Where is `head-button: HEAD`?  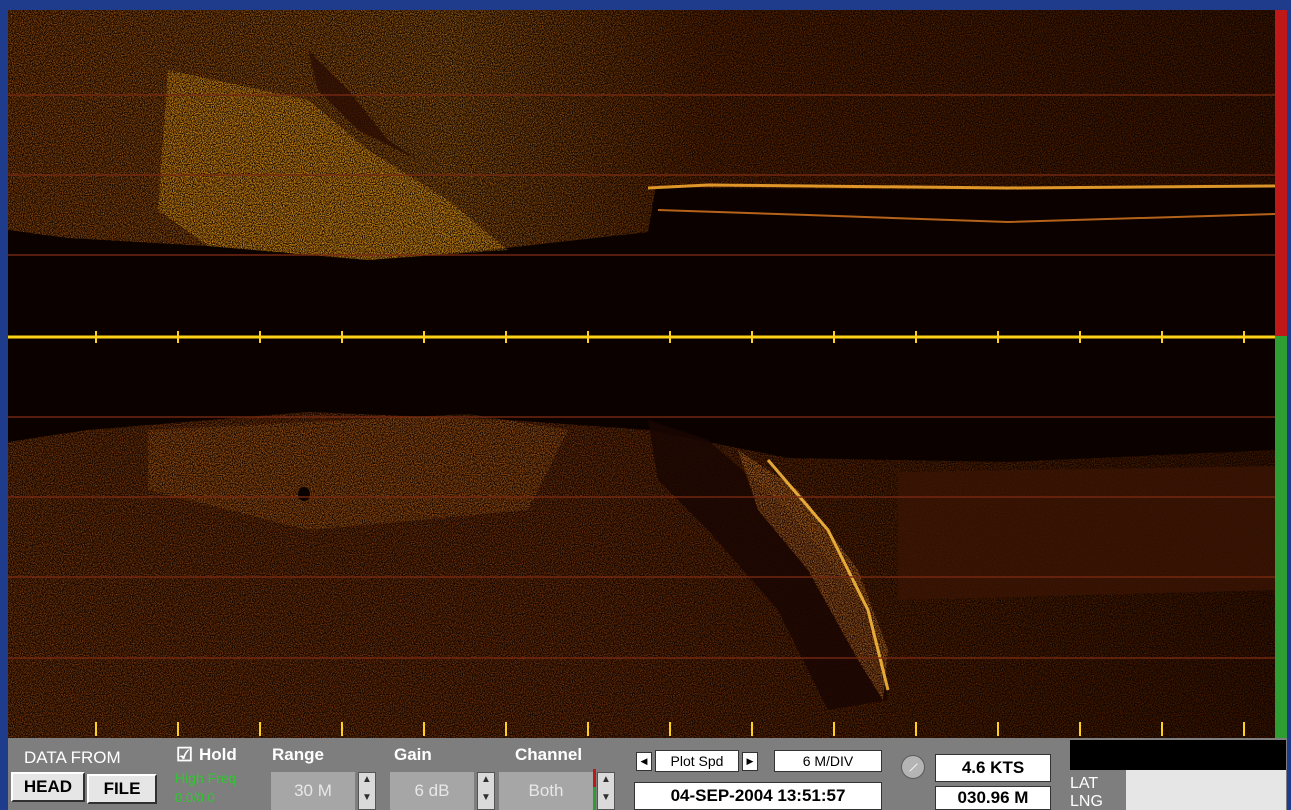
head-button: HEAD is located at coordinates (48, 787).